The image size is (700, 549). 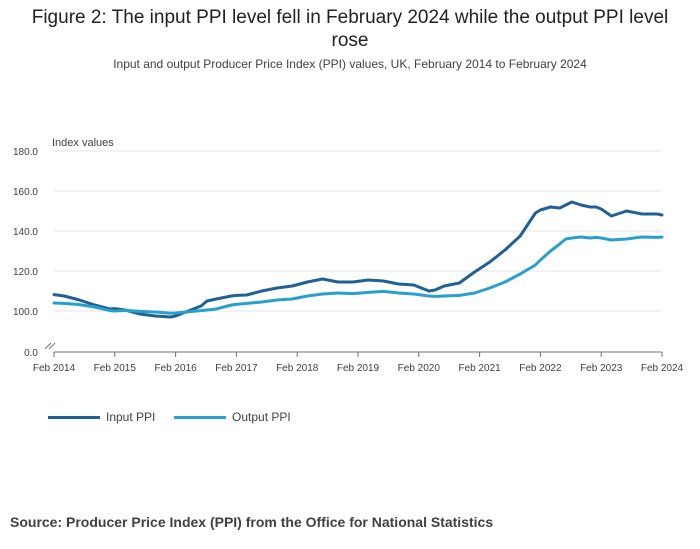 I want to click on y-tick-label: 140.0, so click(x=25, y=232).